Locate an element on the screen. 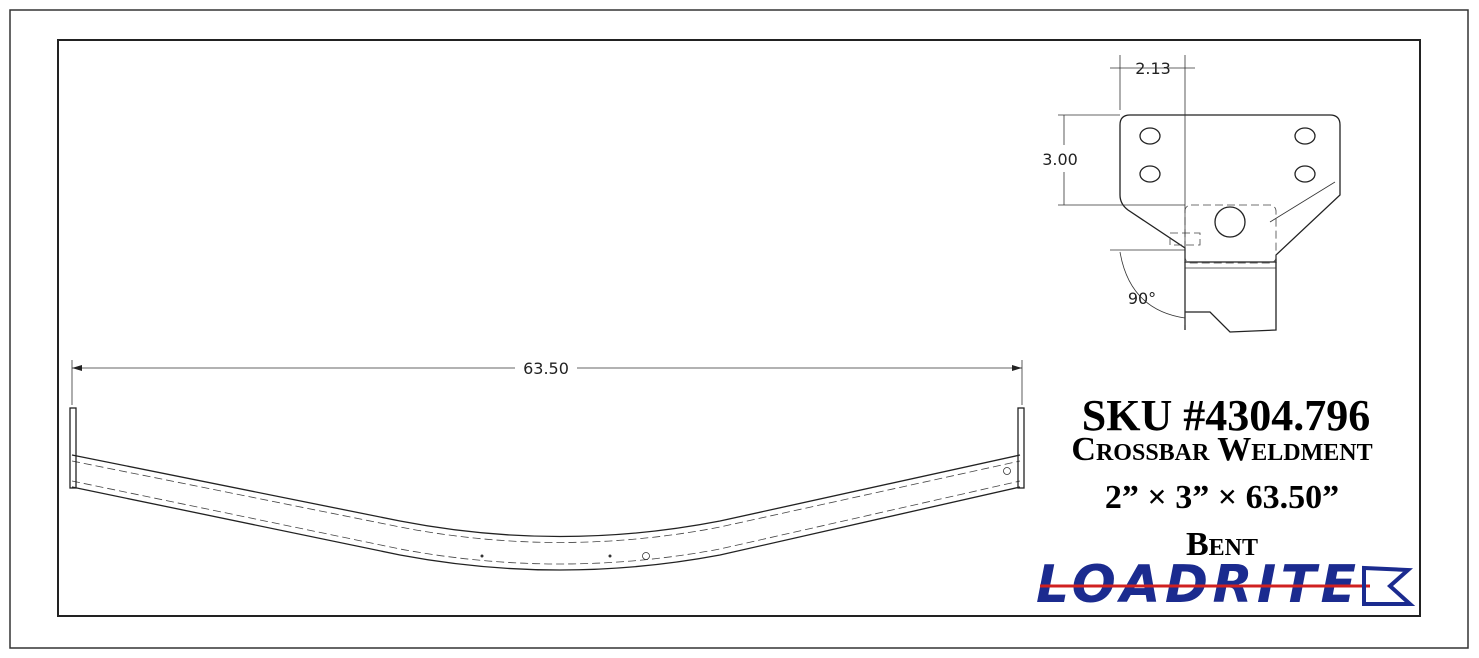 The width and height of the screenshot is (1479, 658). part-style: Bent is located at coordinates (1222, 544).